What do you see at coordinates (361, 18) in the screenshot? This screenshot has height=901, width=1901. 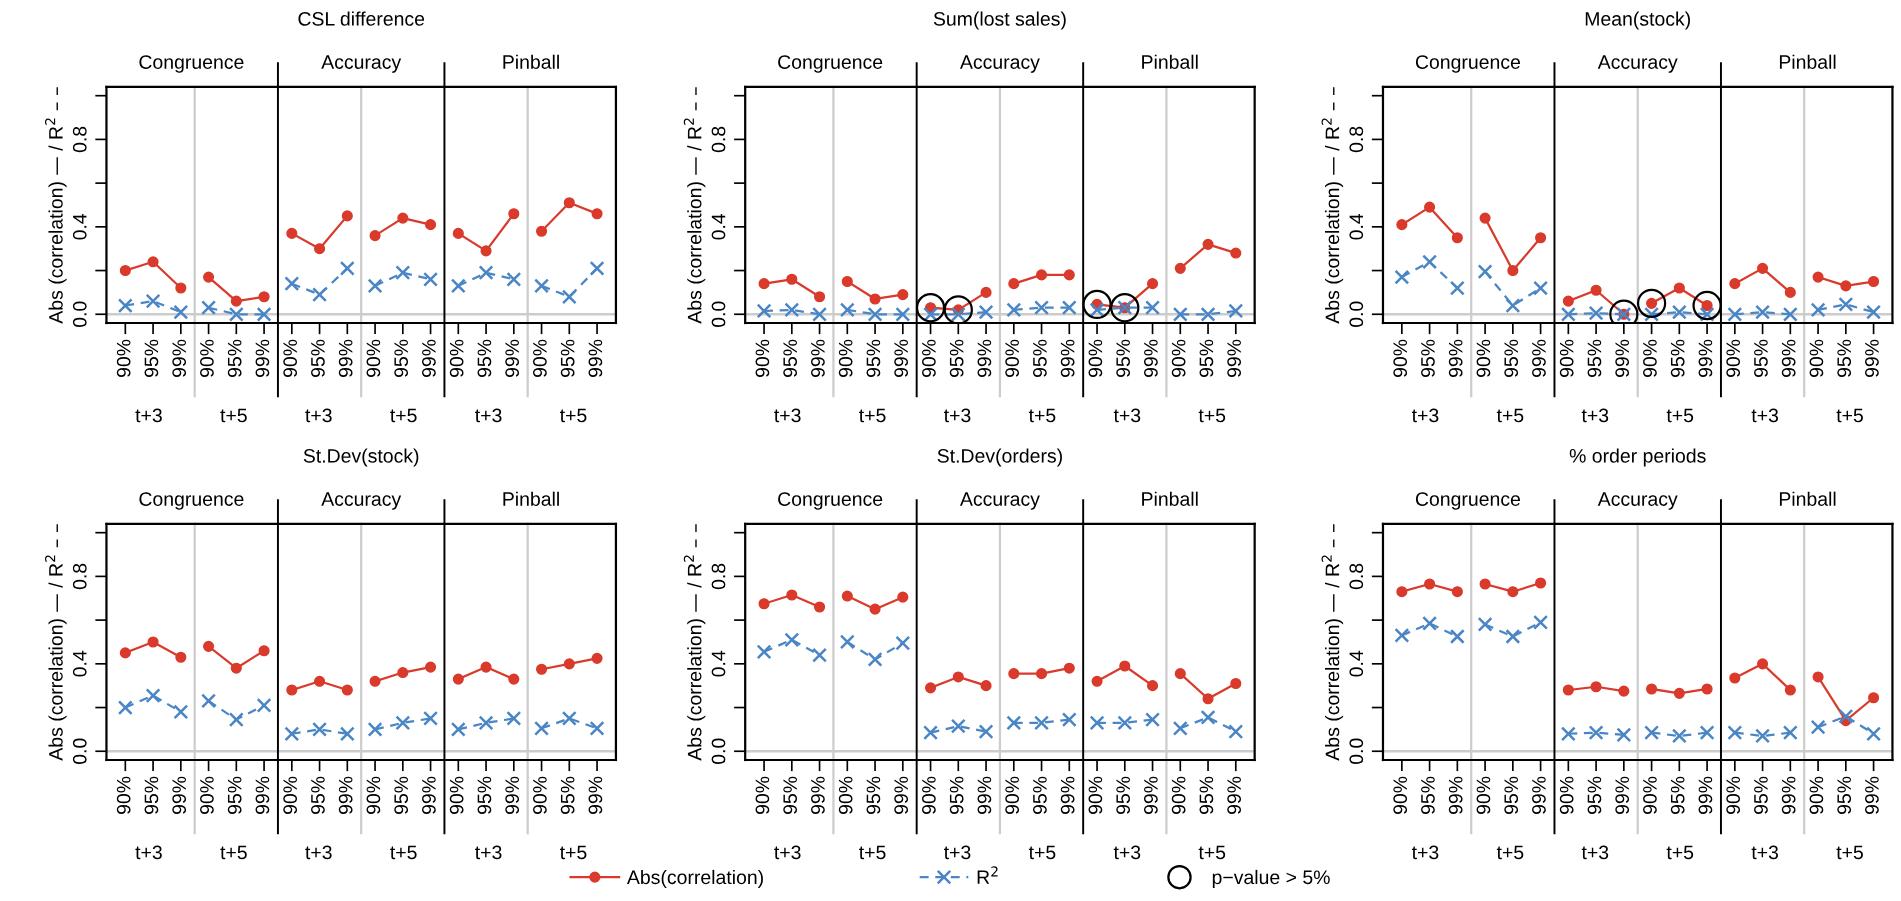 I see `chart-title: CSL difference` at bounding box center [361, 18].